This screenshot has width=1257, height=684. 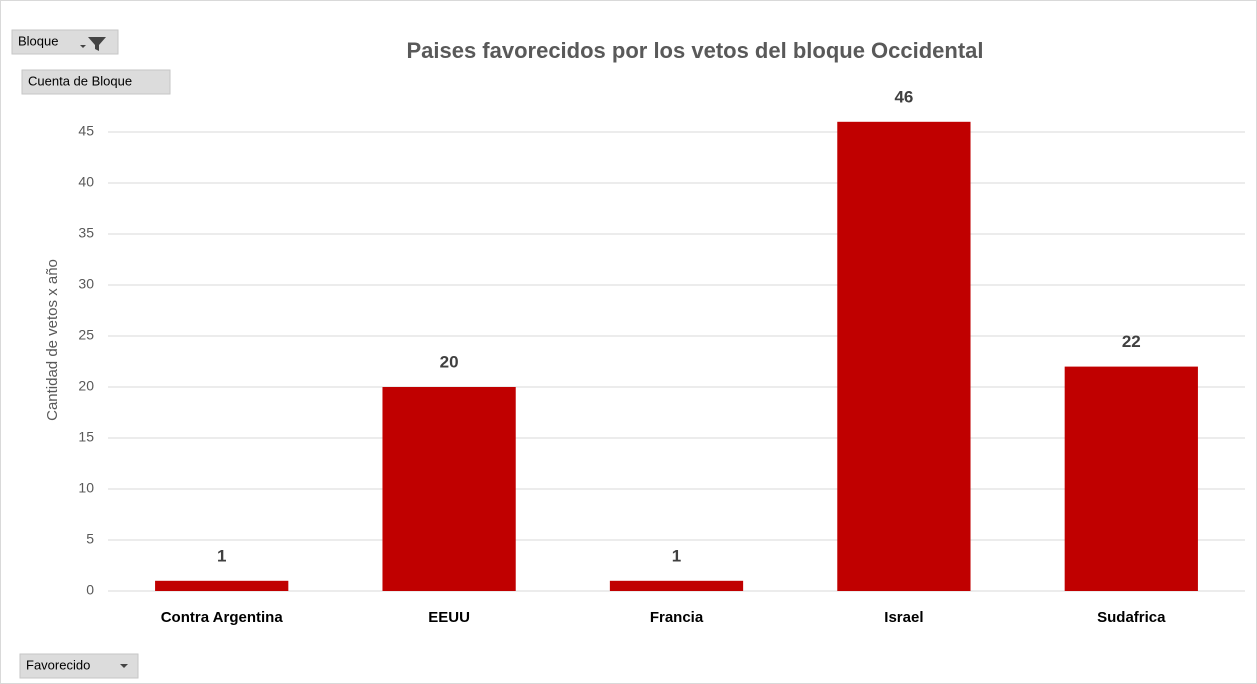 What do you see at coordinates (90, 590) in the screenshot?
I see `y-tick-label: 0` at bounding box center [90, 590].